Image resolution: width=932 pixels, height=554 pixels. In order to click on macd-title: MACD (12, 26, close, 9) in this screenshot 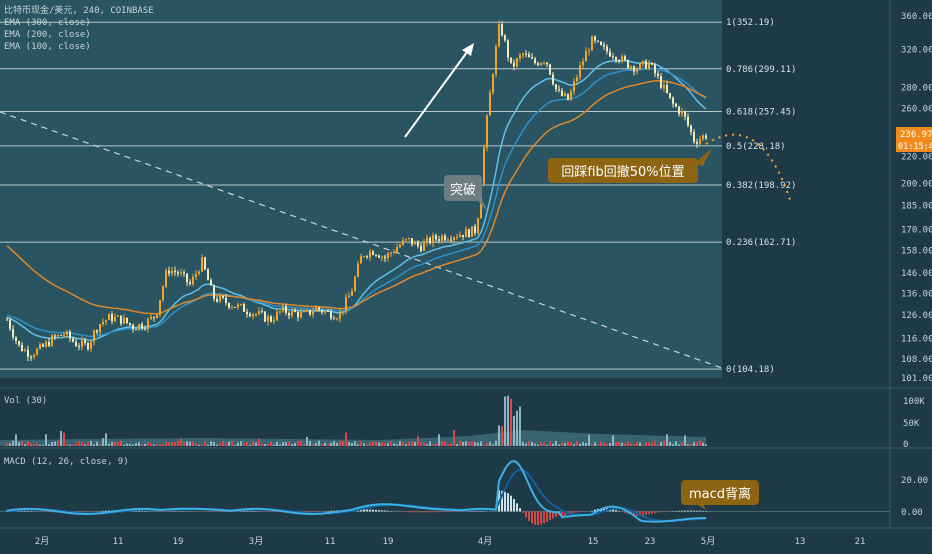, I will do `click(66, 462)`.